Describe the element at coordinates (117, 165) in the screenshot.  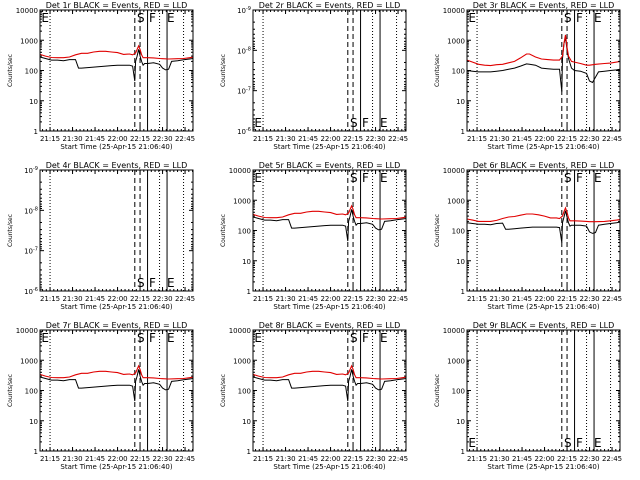
I see `panel-title: Det 4r BLACK = Events, RED = LLD` at that location.